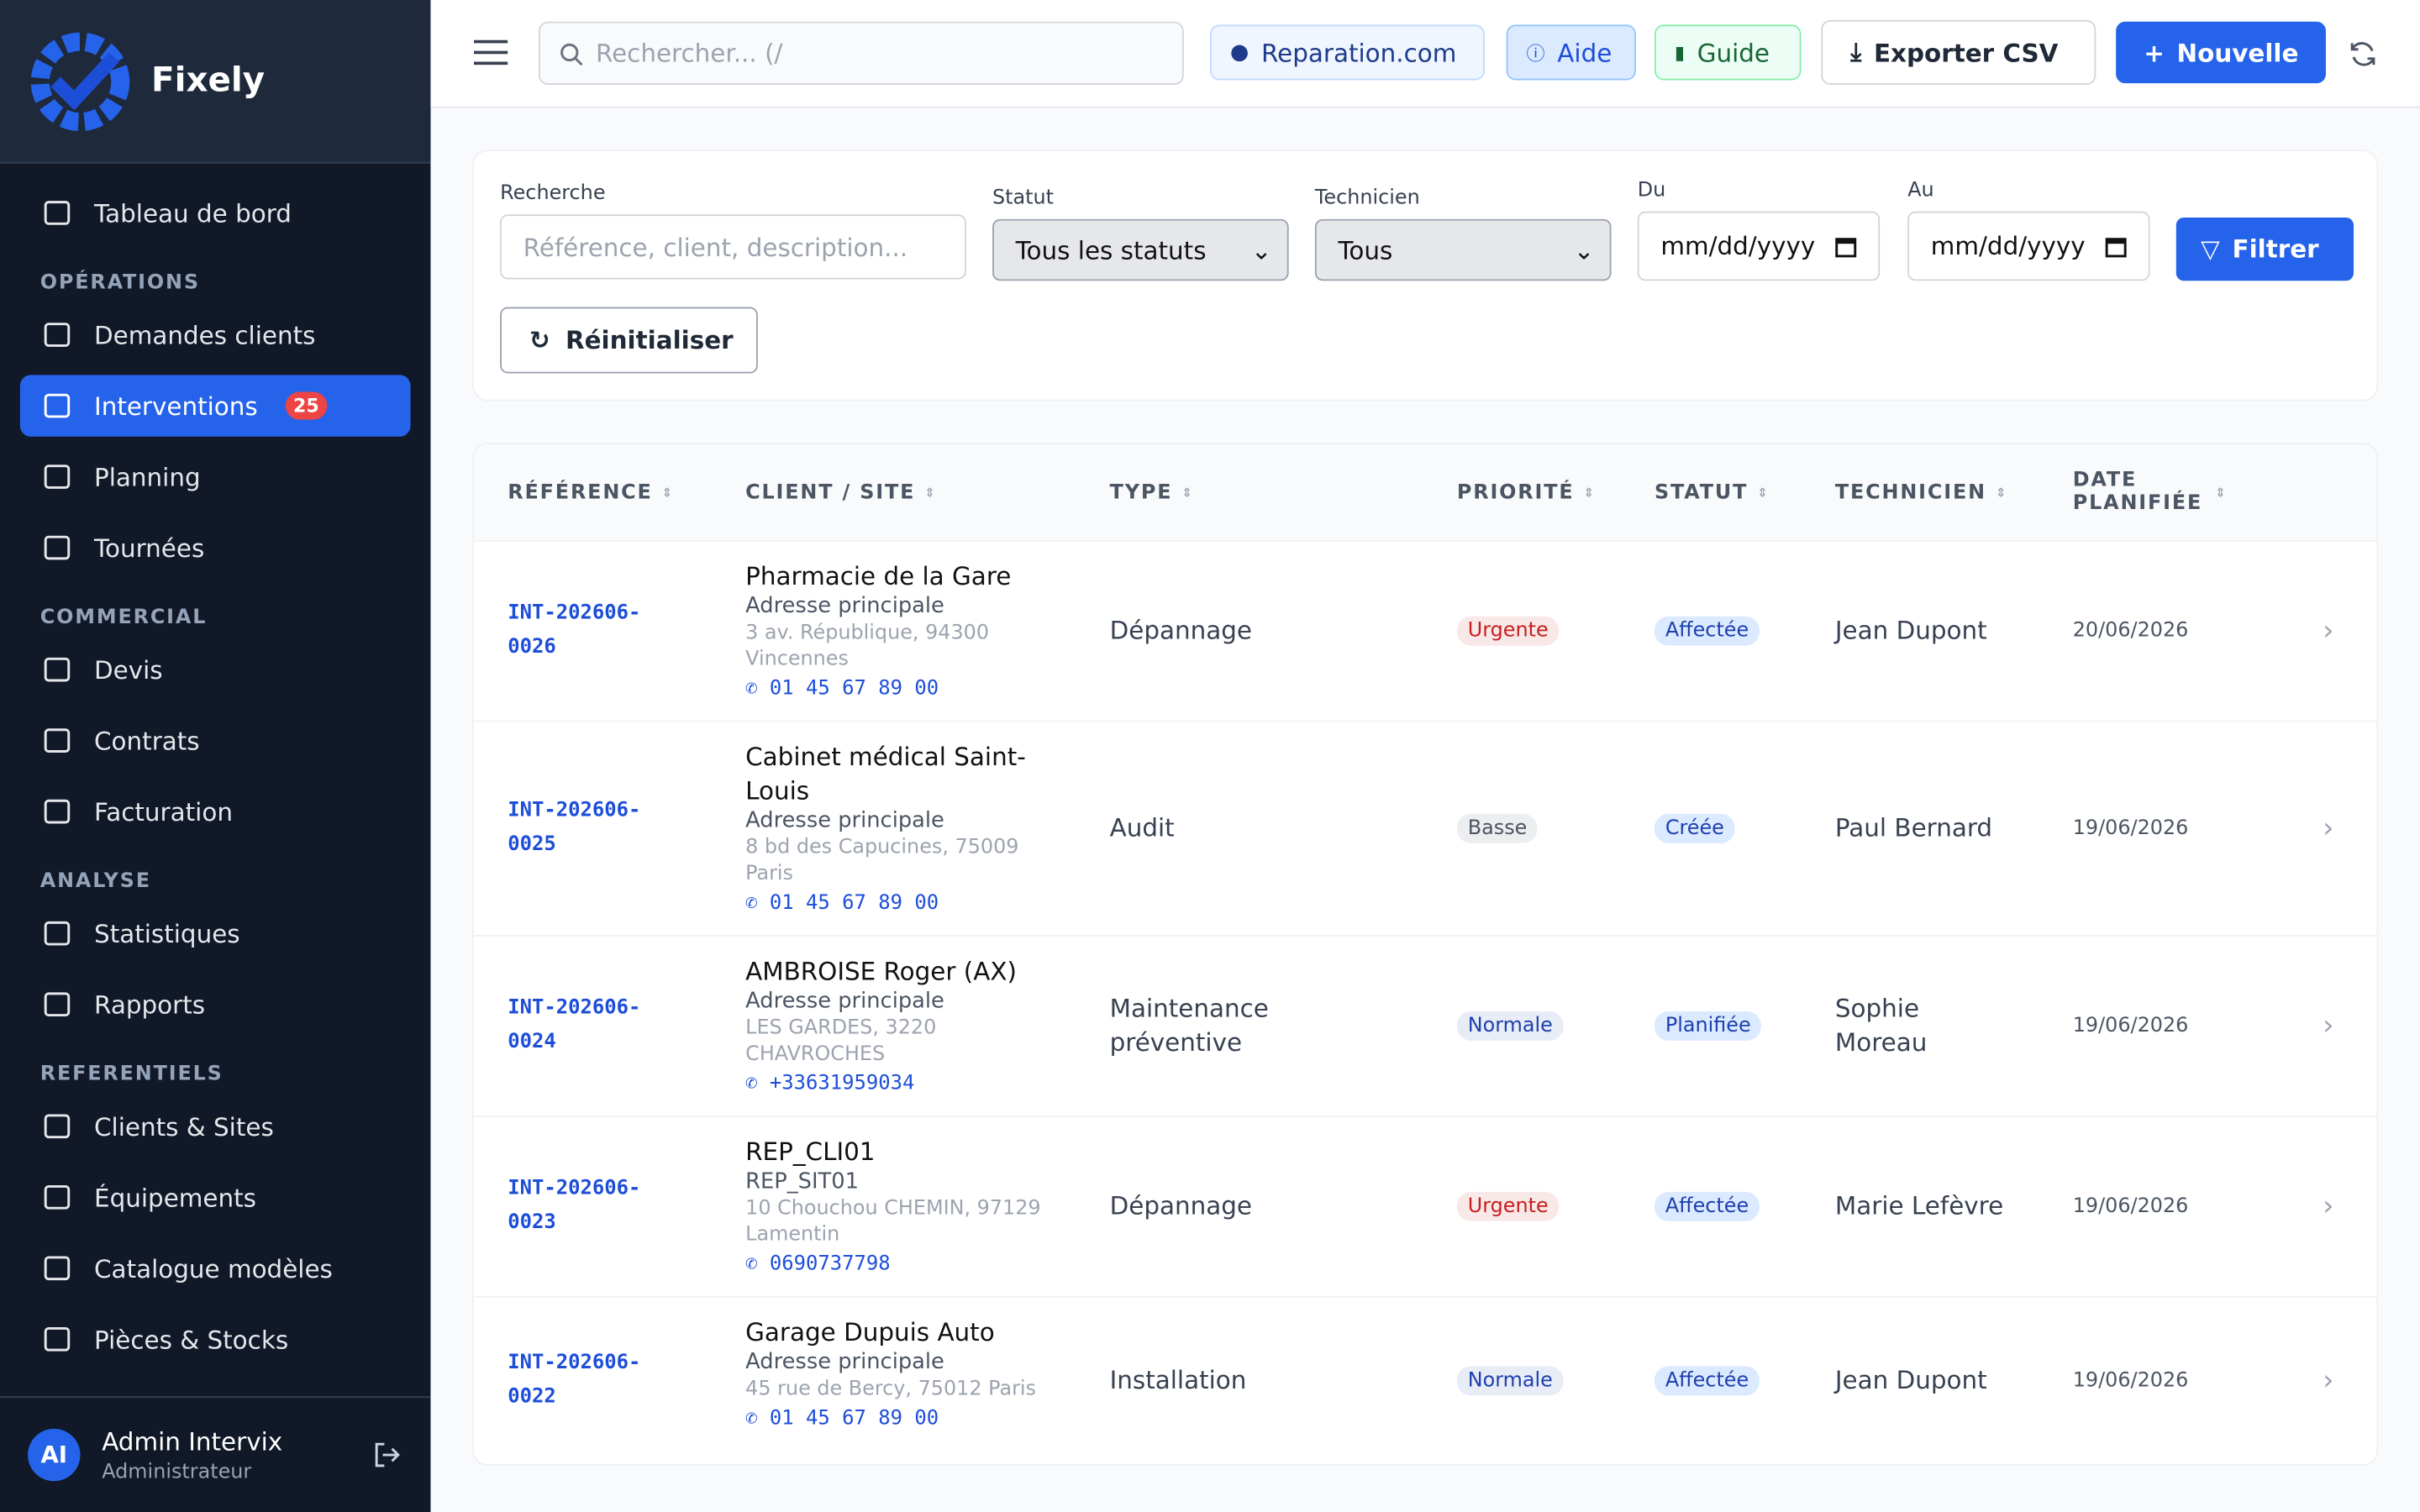 The width and height of the screenshot is (2420, 1512). What do you see at coordinates (2221, 52) in the screenshot?
I see `button: + Nouvelle` at bounding box center [2221, 52].